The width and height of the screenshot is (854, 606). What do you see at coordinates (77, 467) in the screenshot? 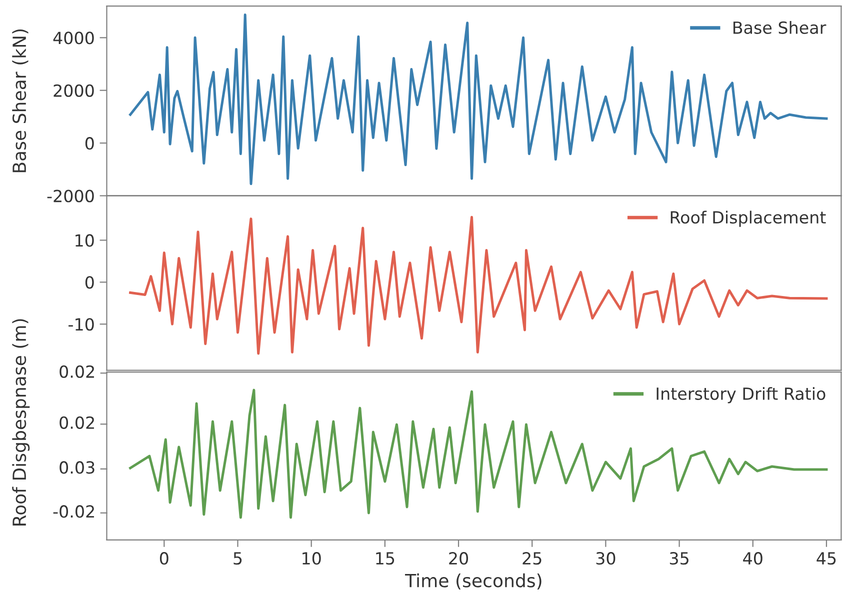
I see `text: 0.03` at bounding box center [77, 467].